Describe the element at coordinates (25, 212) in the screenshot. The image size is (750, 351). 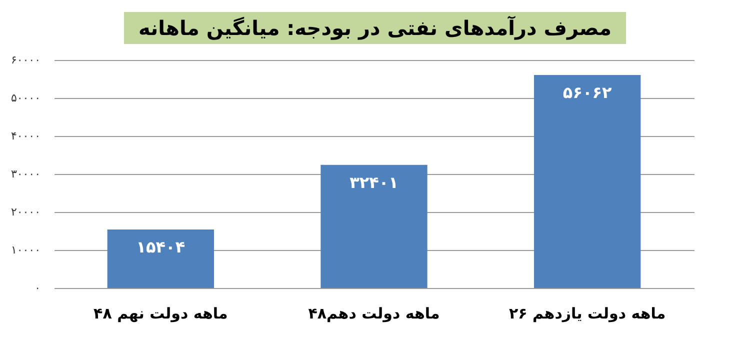
I see `y-tick-label: ۲۰۰۰۰` at that location.